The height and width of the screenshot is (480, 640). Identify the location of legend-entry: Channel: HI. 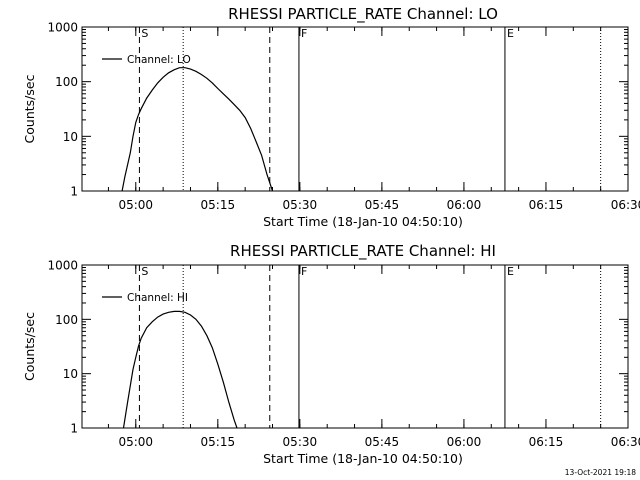
(157, 298).